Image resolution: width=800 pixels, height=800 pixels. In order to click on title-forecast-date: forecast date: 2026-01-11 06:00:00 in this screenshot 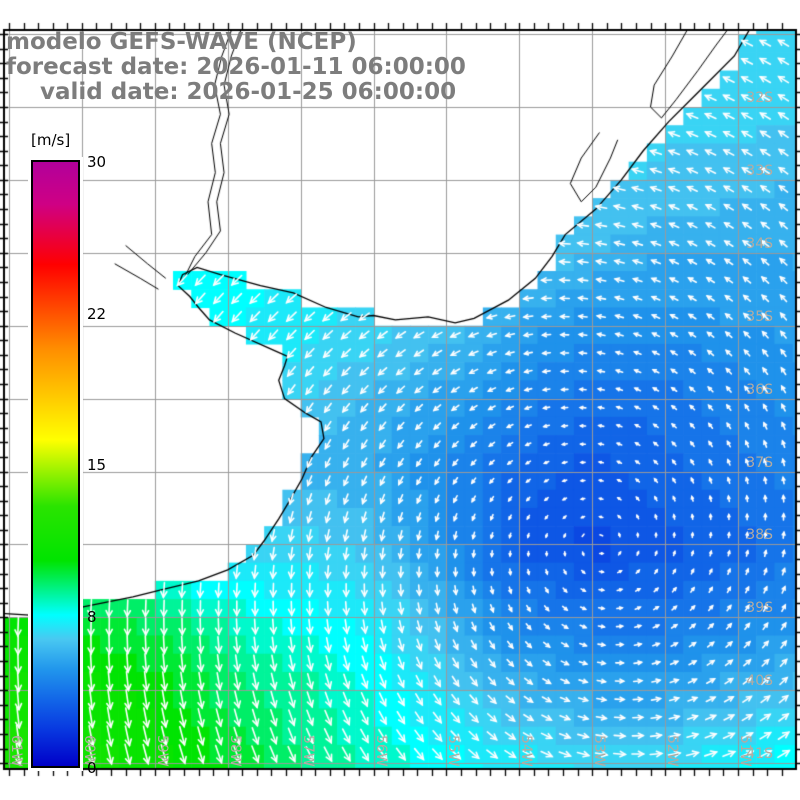, I will do `click(236, 67)`.